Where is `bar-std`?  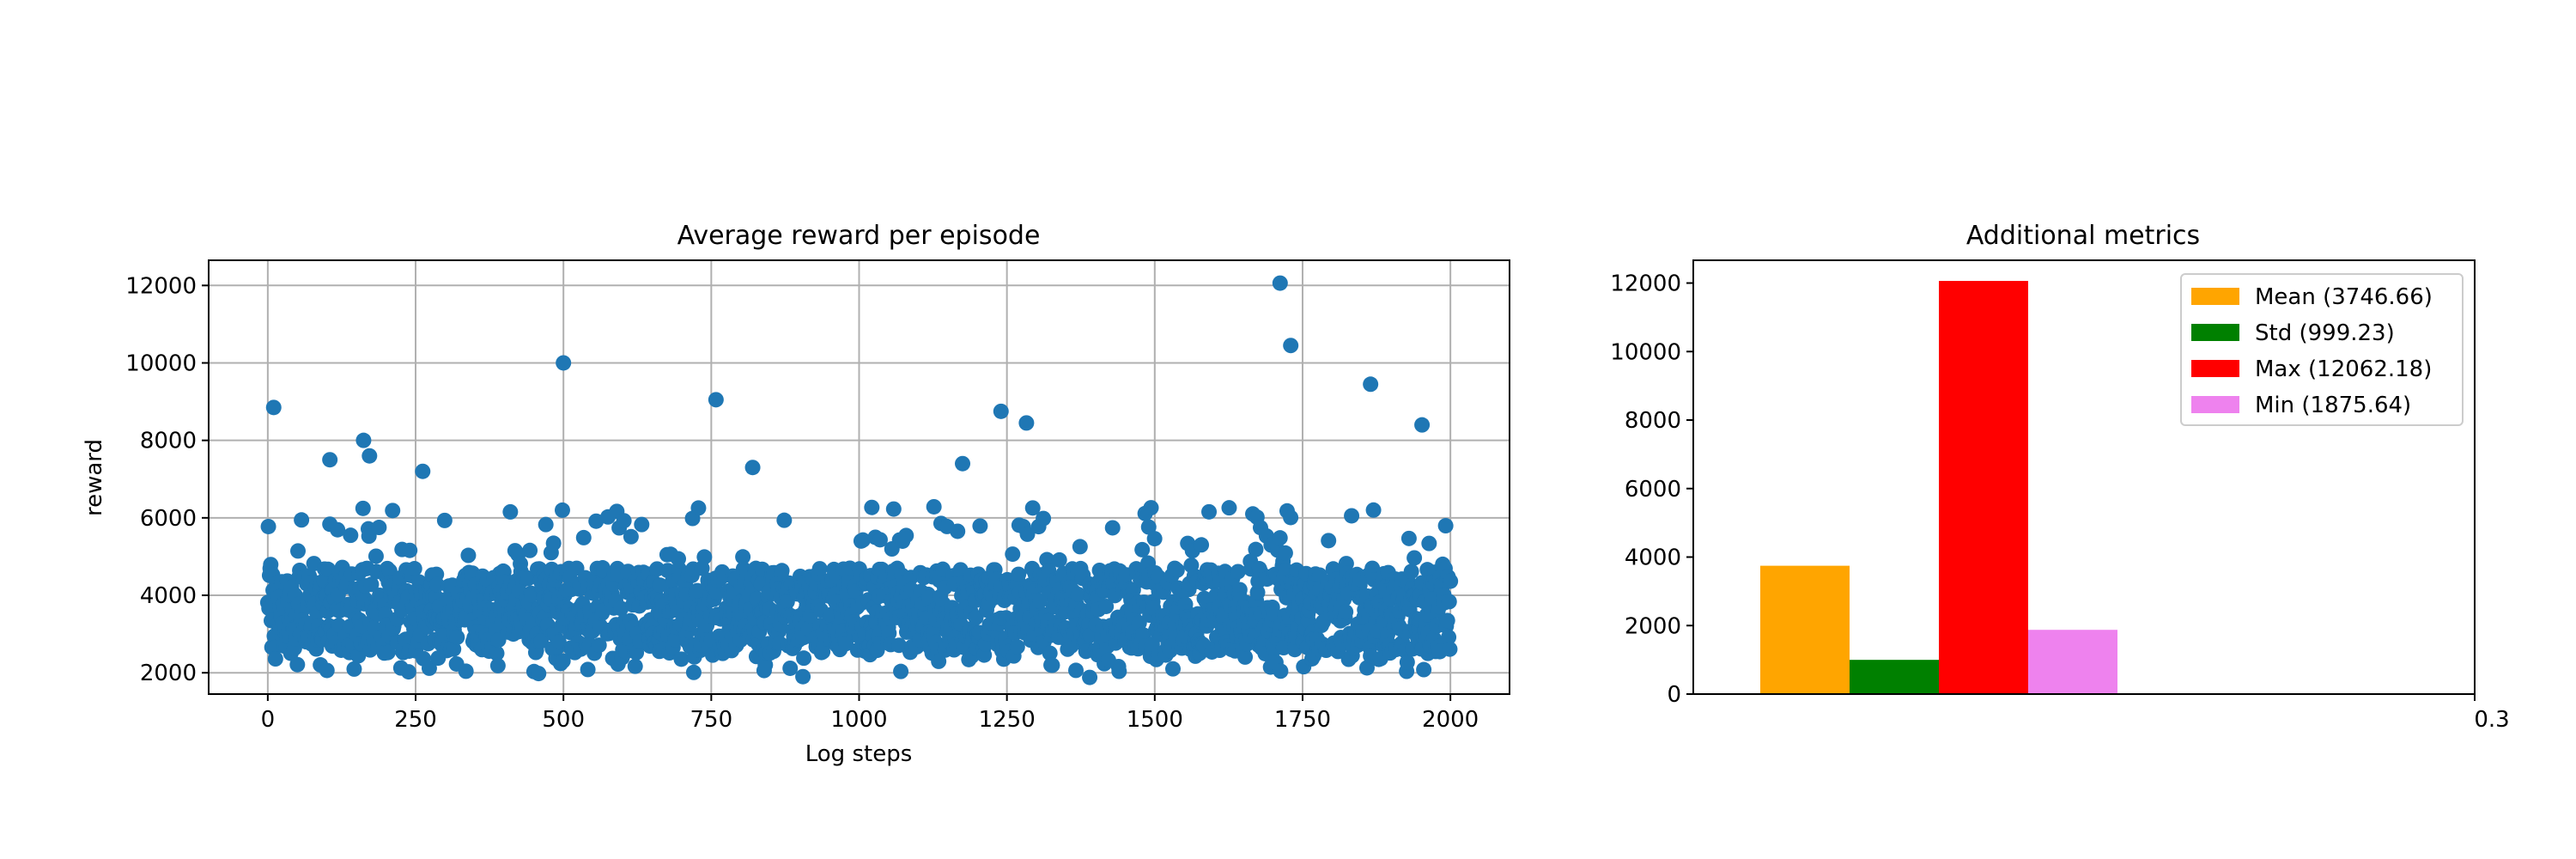
bar-std is located at coordinates (1894, 677).